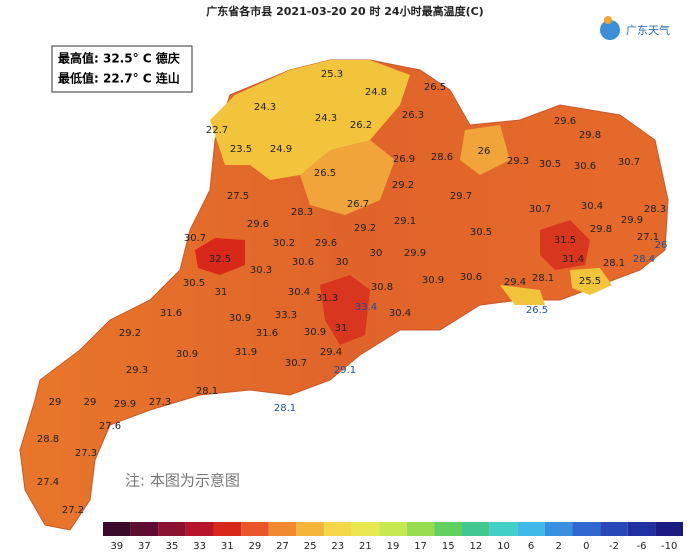  I want to click on temperature-label: 29.4, so click(515, 282).